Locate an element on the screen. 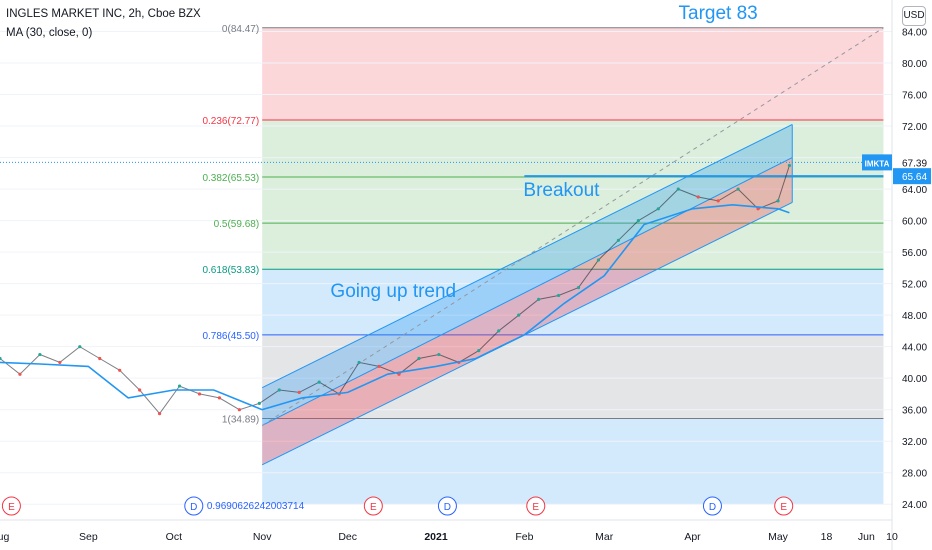  event-label-2: E is located at coordinates (373, 507).